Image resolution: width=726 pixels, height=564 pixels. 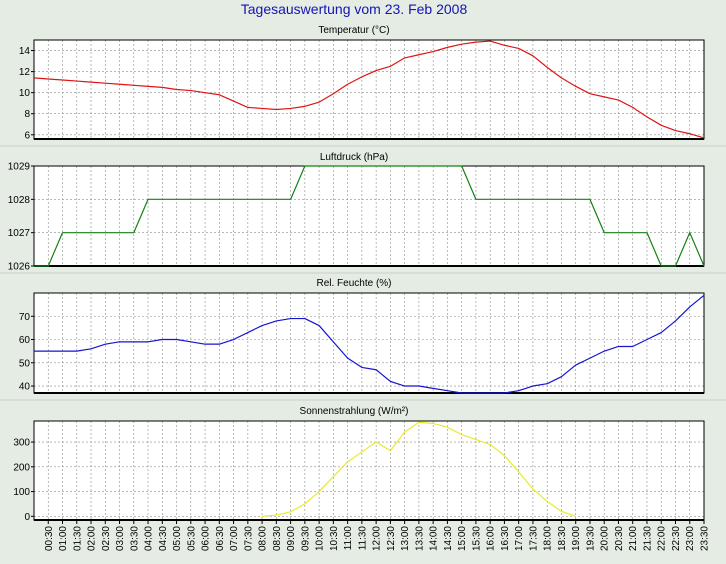 I want to click on y-tick-label: 70, so click(x=25, y=317).